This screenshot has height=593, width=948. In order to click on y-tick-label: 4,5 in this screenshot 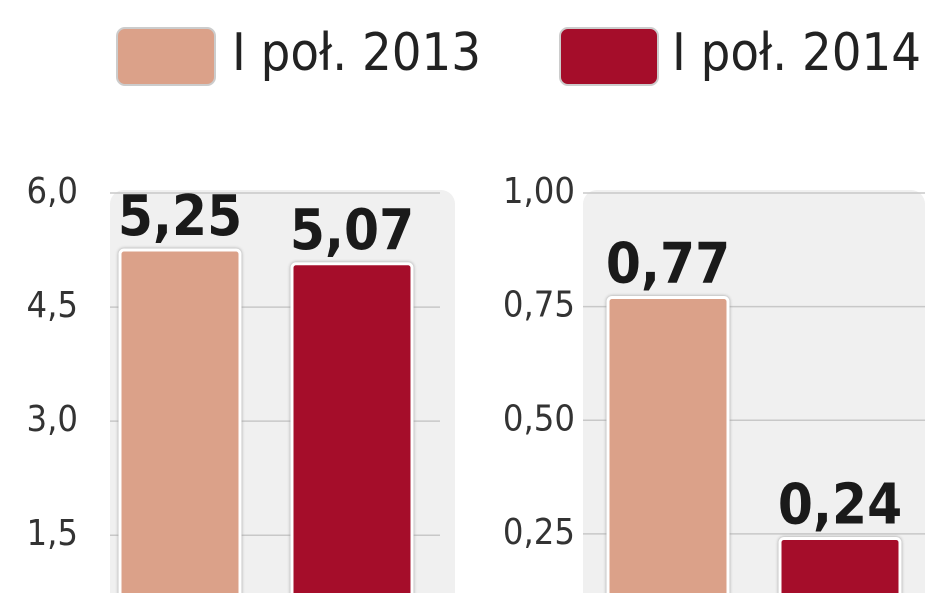, I will do `click(53, 305)`.